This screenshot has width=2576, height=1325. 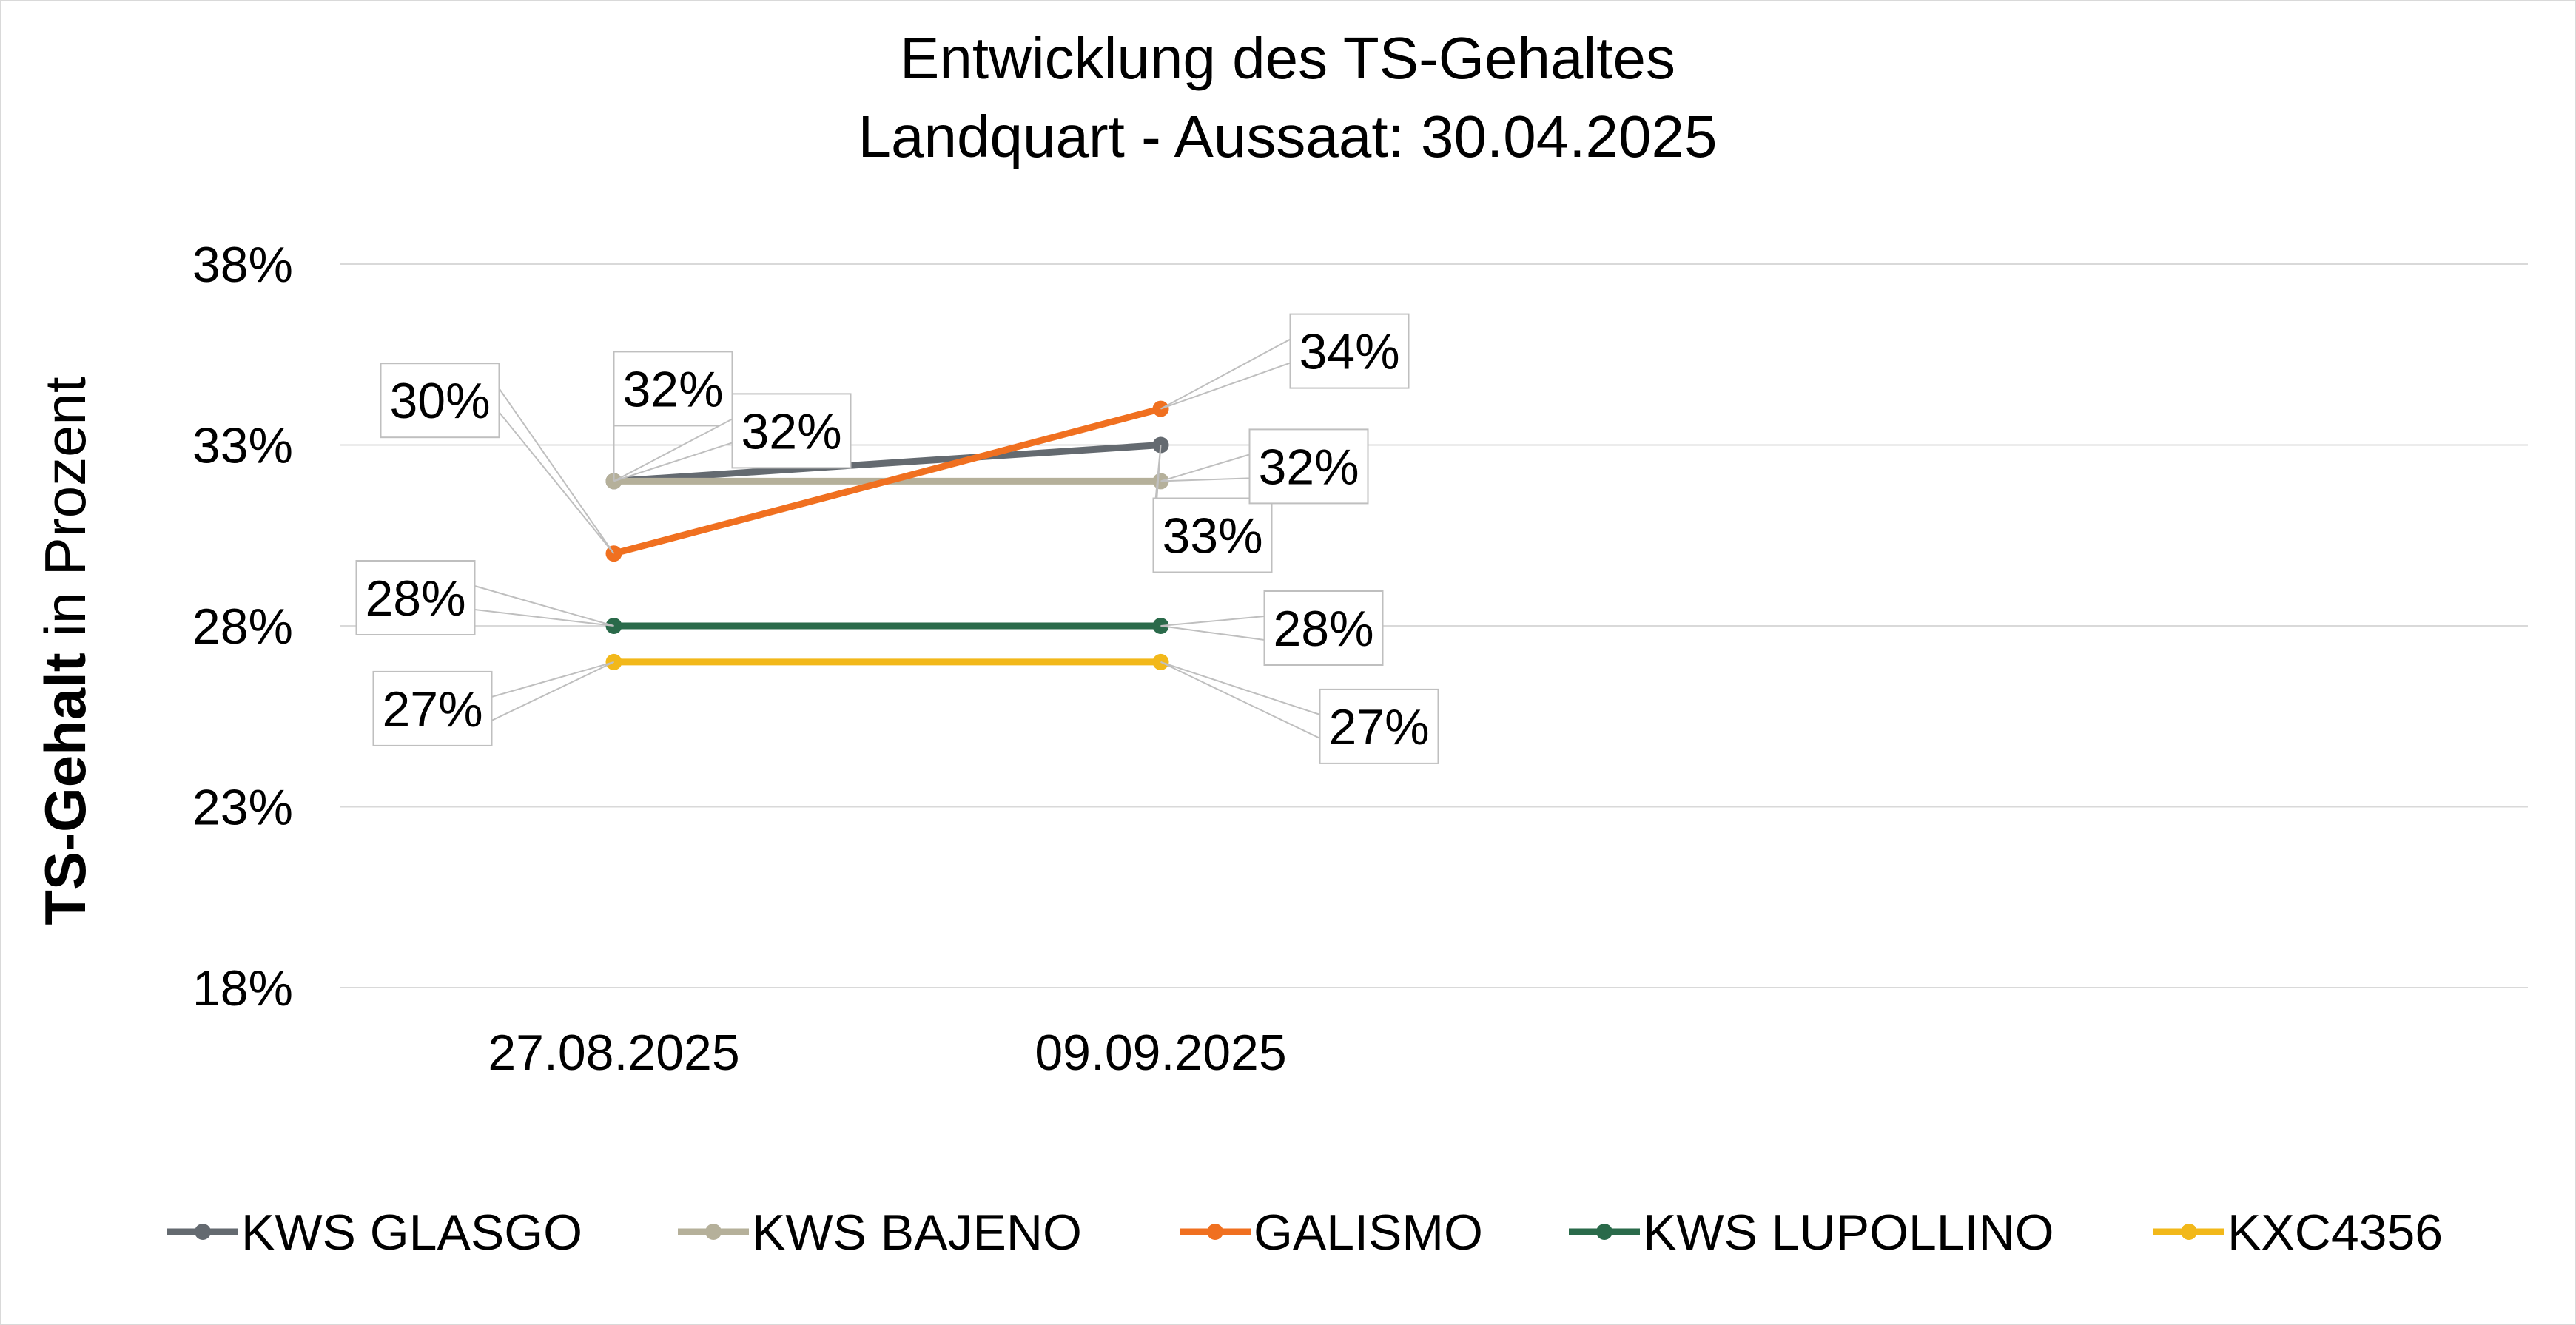 What do you see at coordinates (1160, 1053) in the screenshot?
I see `x-tick-label: 09.09.2025` at bounding box center [1160, 1053].